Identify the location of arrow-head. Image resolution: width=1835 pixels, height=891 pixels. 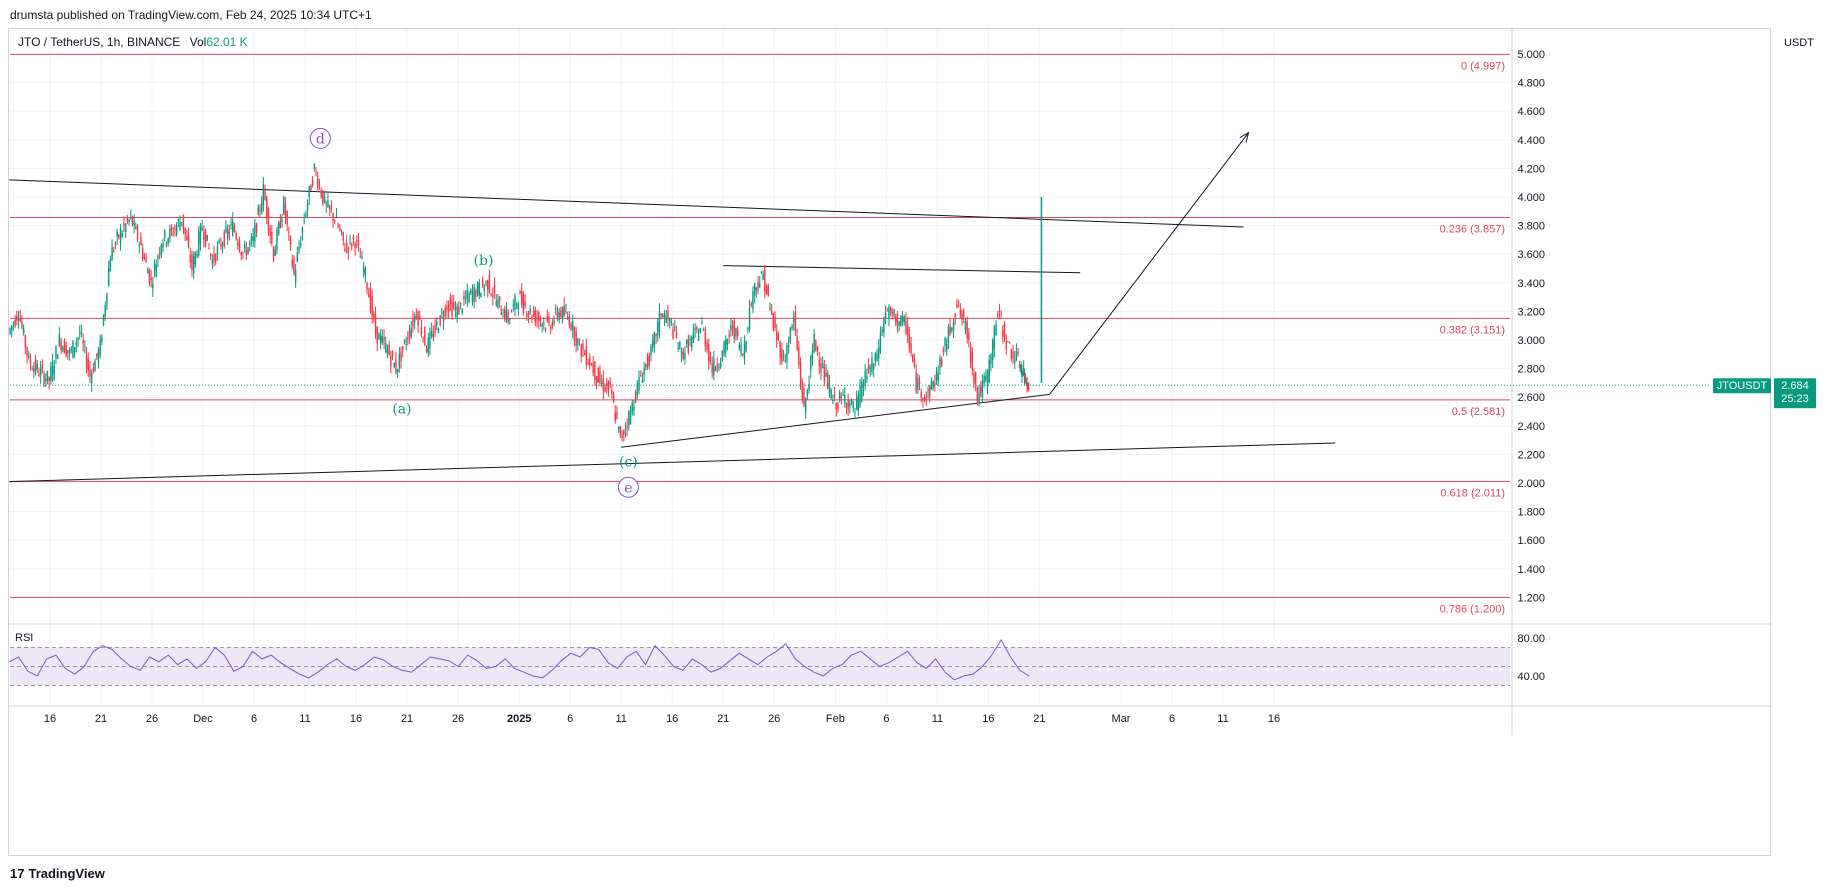
(1244, 137).